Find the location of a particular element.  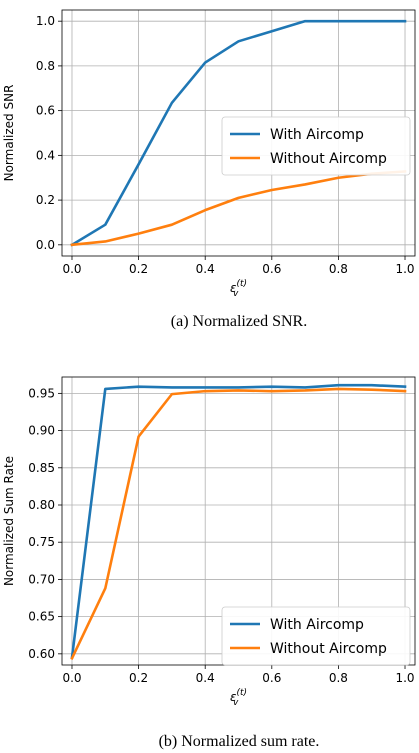

y-tick-label: 0.2 is located at coordinates (45, 200).